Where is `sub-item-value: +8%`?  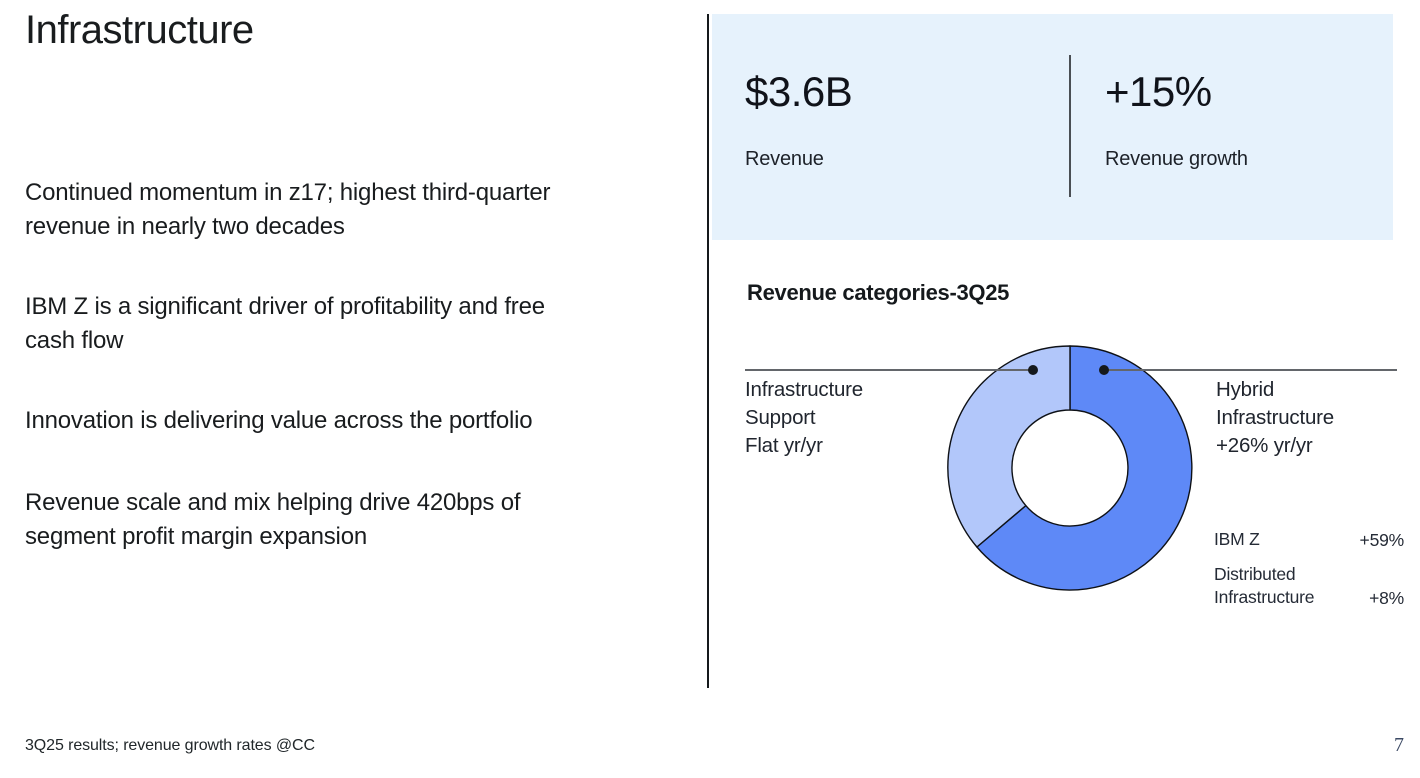
sub-item-value: +8% is located at coordinates (1386, 598).